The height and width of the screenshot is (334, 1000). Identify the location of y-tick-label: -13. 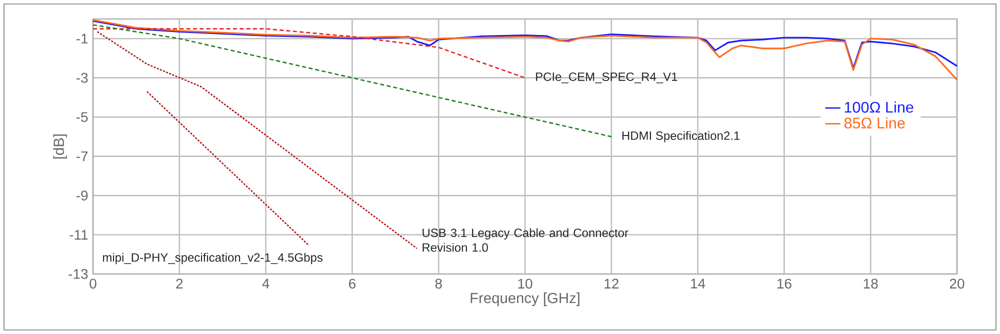
(78, 274).